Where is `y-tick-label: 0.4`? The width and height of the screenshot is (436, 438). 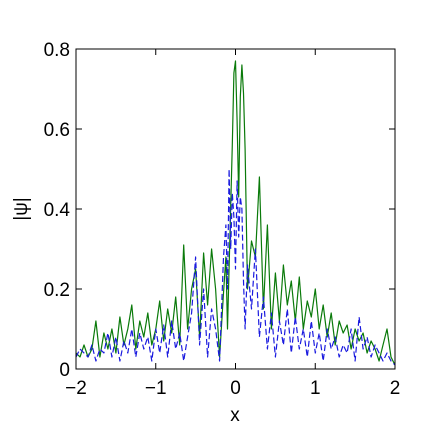
y-tick-label: 0.4 is located at coordinates (57, 210).